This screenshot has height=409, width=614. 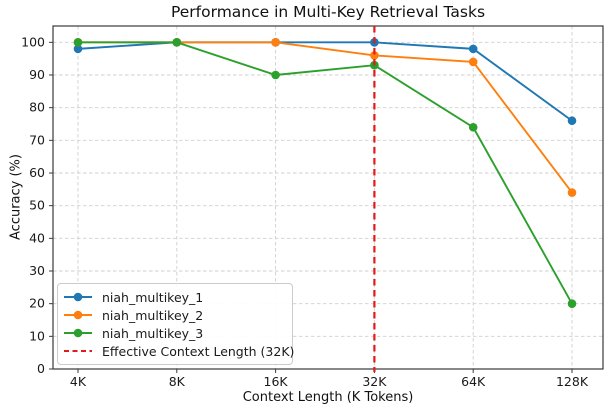 I want to click on legend-item: niah_multikey_2, so click(x=174, y=315).